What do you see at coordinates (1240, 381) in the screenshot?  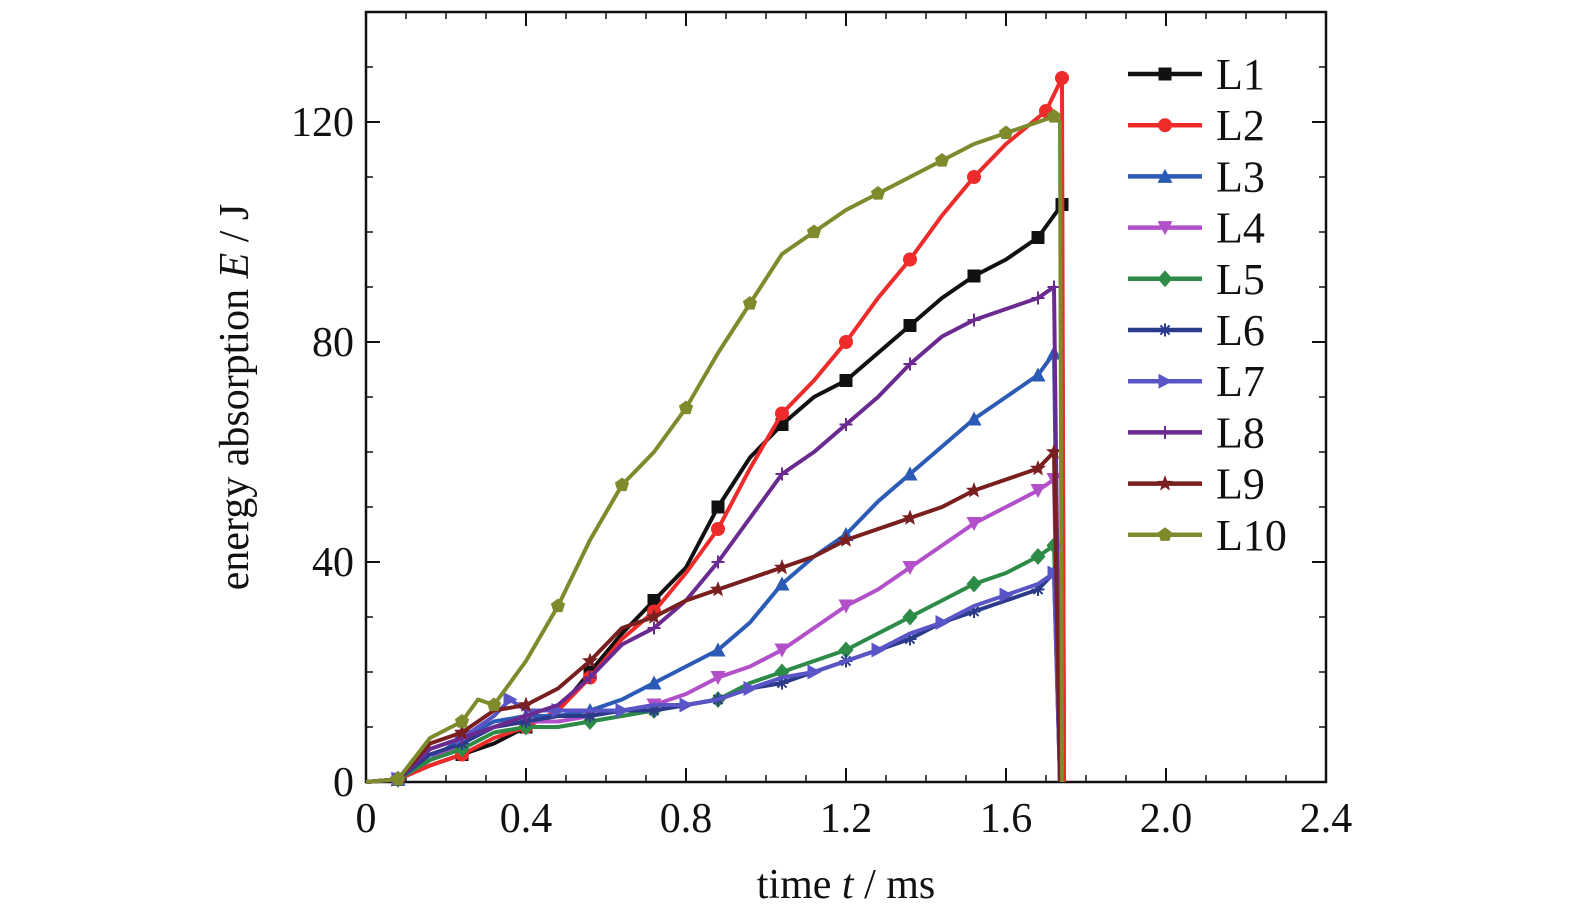 I see `legend-label: L7` at bounding box center [1240, 381].